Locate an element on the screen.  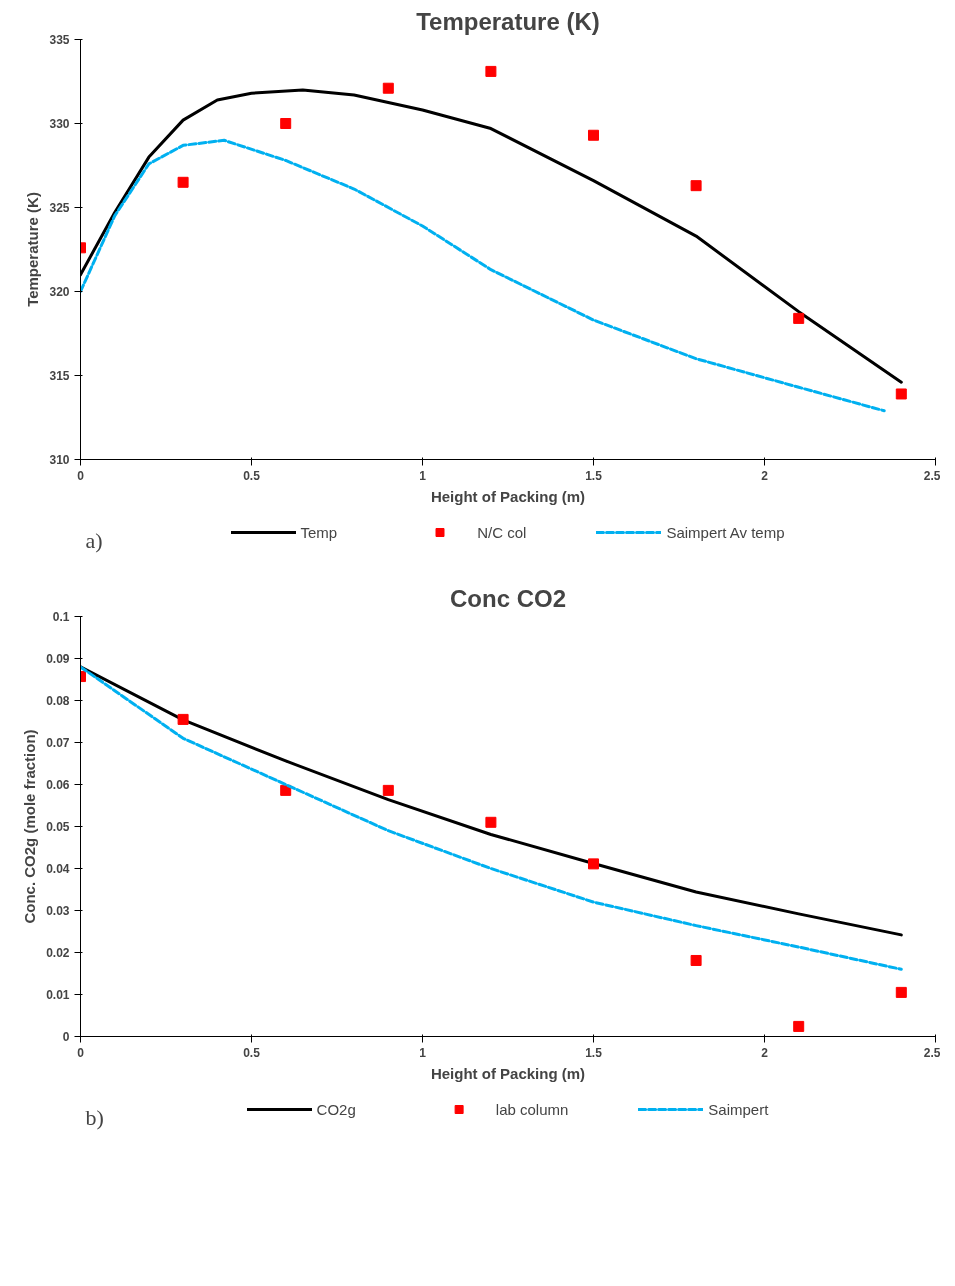
y-tick-label: 0.07 is located at coordinates (58, 743).